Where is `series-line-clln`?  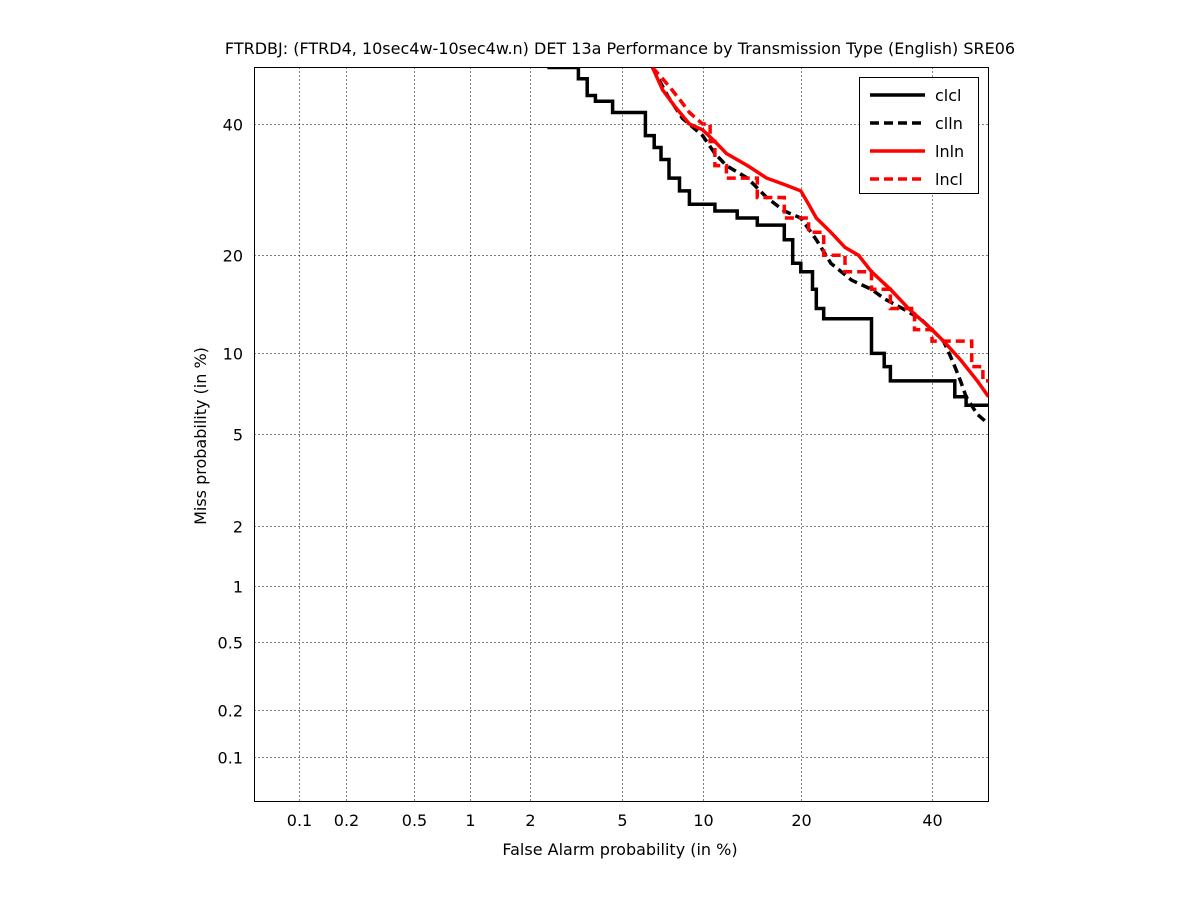
series-line-clln is located at coordinates (819, 246).